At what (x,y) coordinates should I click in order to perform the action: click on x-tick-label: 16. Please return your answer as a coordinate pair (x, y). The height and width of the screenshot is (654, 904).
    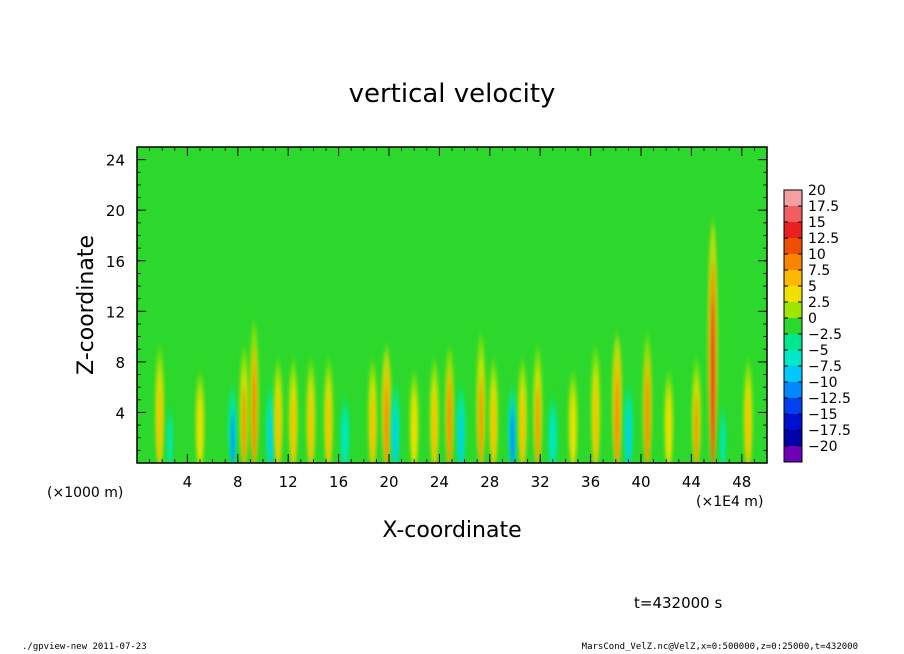
    Looking at the image, I should click on (338, 482).